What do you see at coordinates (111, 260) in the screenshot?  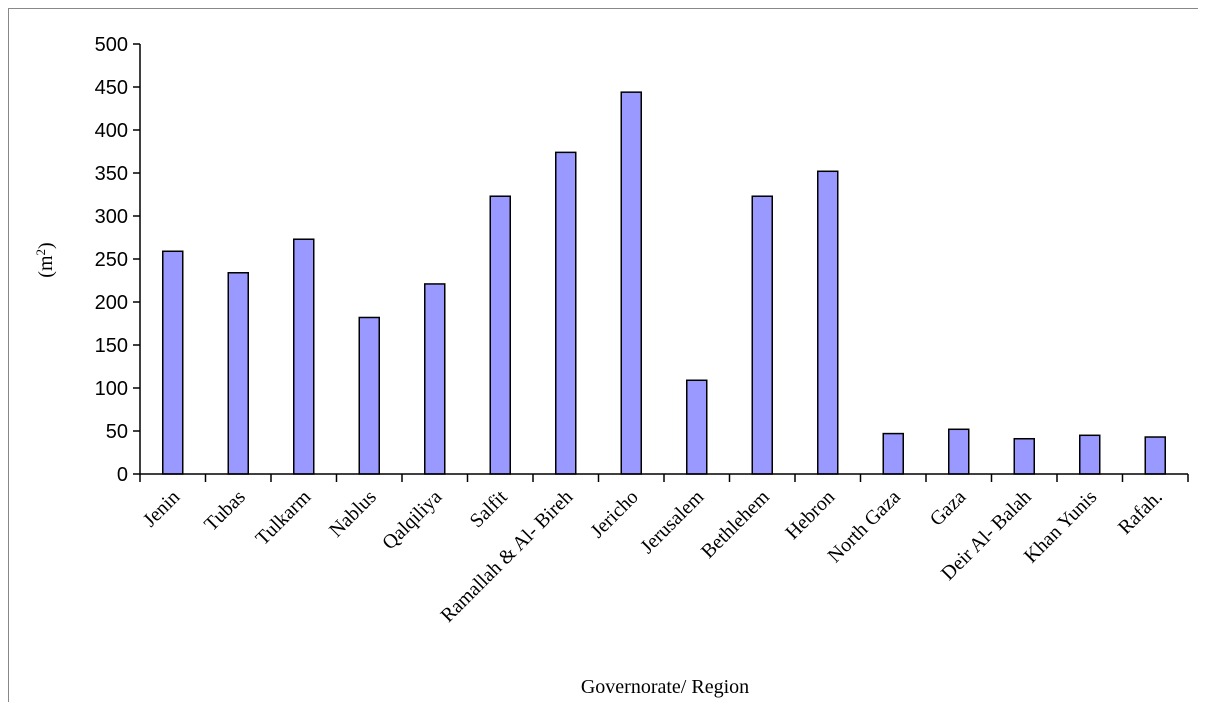 I see `y-tick-label: 250` at bounding box center [111, 260].